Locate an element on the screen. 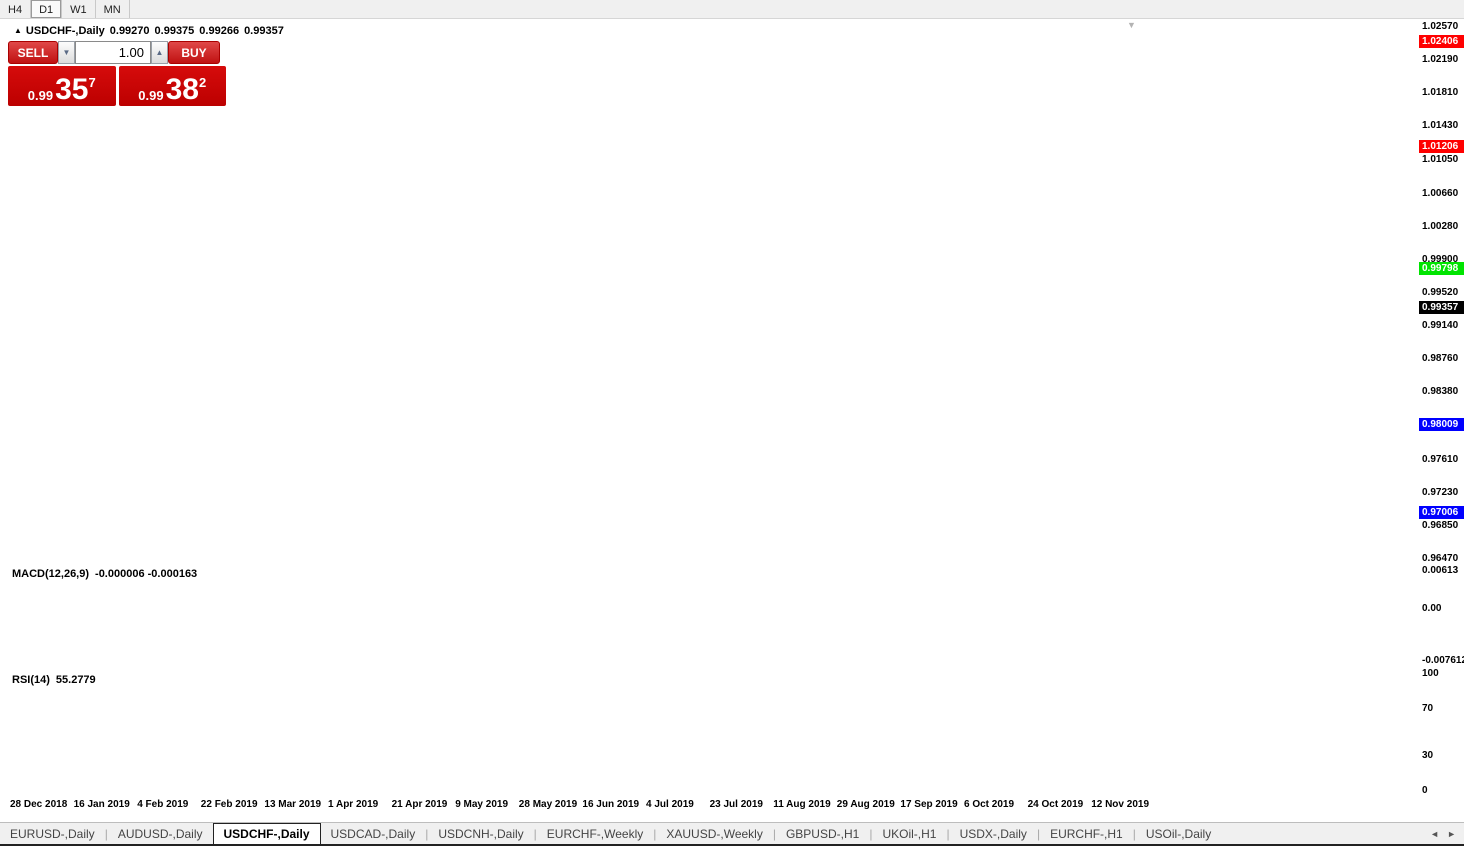  price-tick-label: 0.99140 is located at coordinates (1440, 326).